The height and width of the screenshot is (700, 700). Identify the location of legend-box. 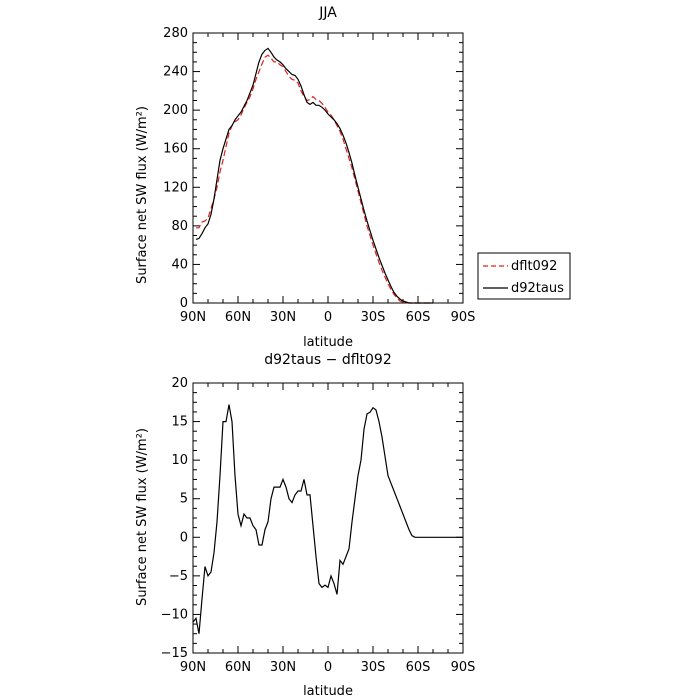
(524, 276).